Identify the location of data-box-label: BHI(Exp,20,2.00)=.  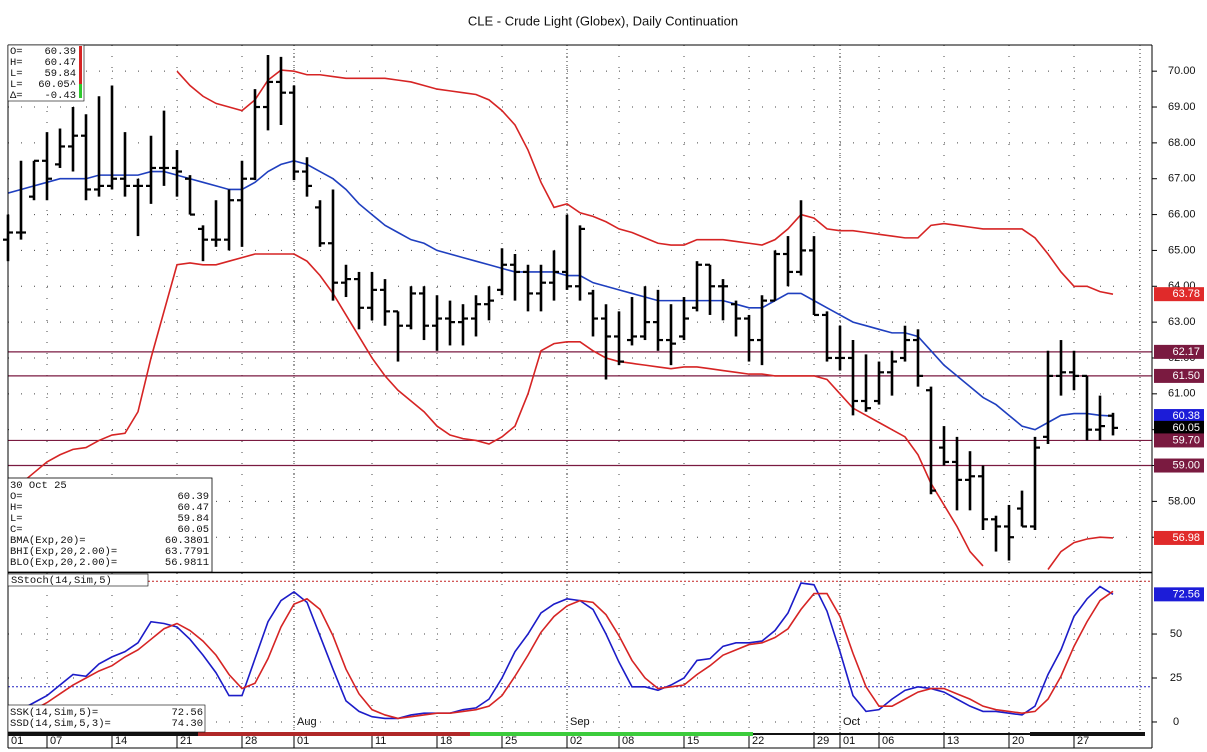
(63, 552).